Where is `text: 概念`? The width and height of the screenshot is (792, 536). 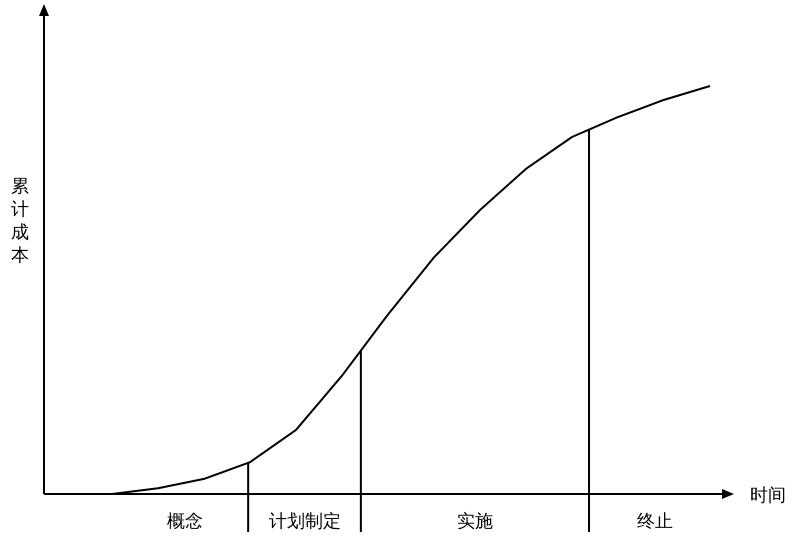 text: 概念 is located at coordinates (185, 521).